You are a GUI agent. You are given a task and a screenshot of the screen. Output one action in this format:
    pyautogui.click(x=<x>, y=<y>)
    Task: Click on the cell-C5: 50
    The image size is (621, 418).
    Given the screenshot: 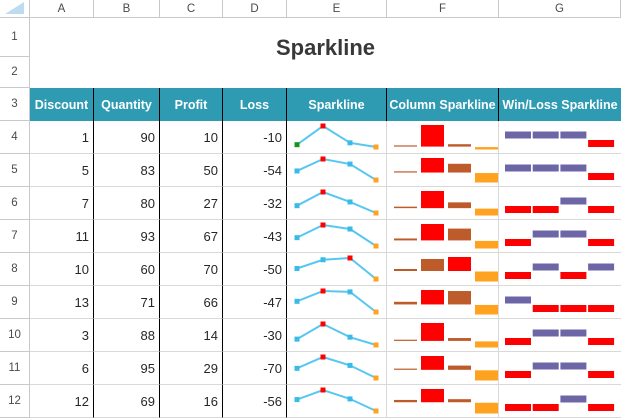 What is the action you would take?
    pyautogui.click(x=191, y=170)
    